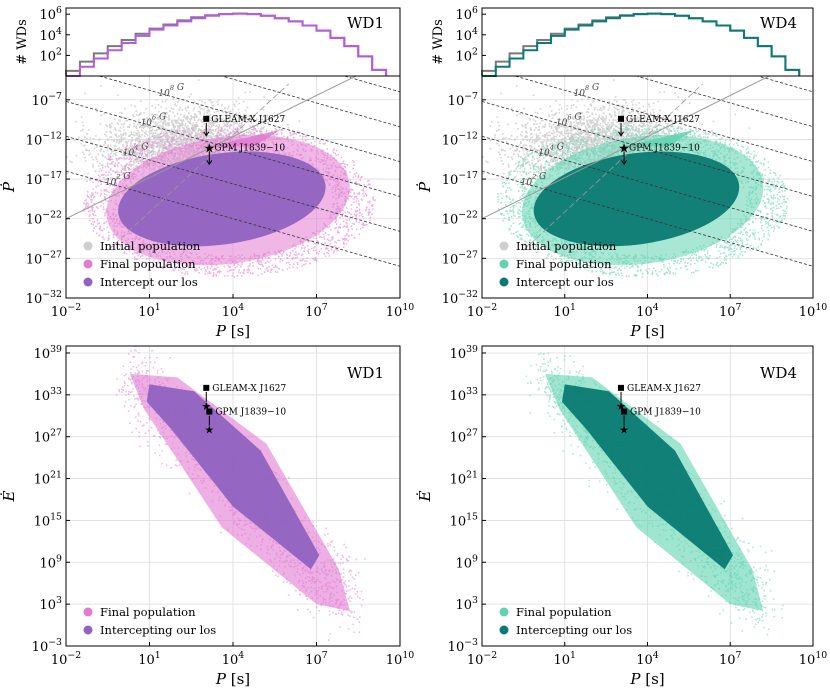 The width and height of the screenshot is (830, 692). What do you see at coordinates (464, 479) in the screenshot?
I see `ytick-label: 10²¹` at bounding box center [464, 479].